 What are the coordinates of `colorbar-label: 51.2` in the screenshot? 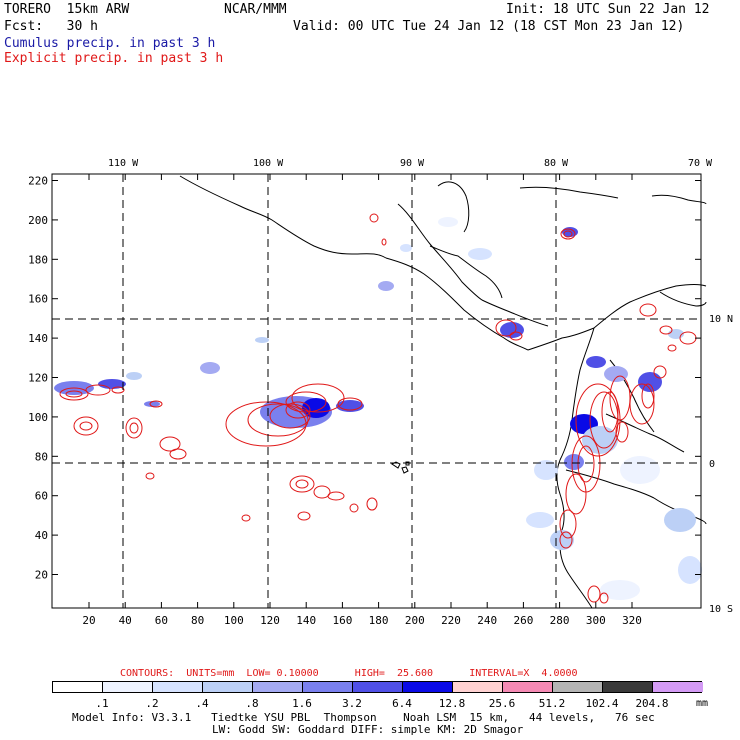 It's located at (552, 703).